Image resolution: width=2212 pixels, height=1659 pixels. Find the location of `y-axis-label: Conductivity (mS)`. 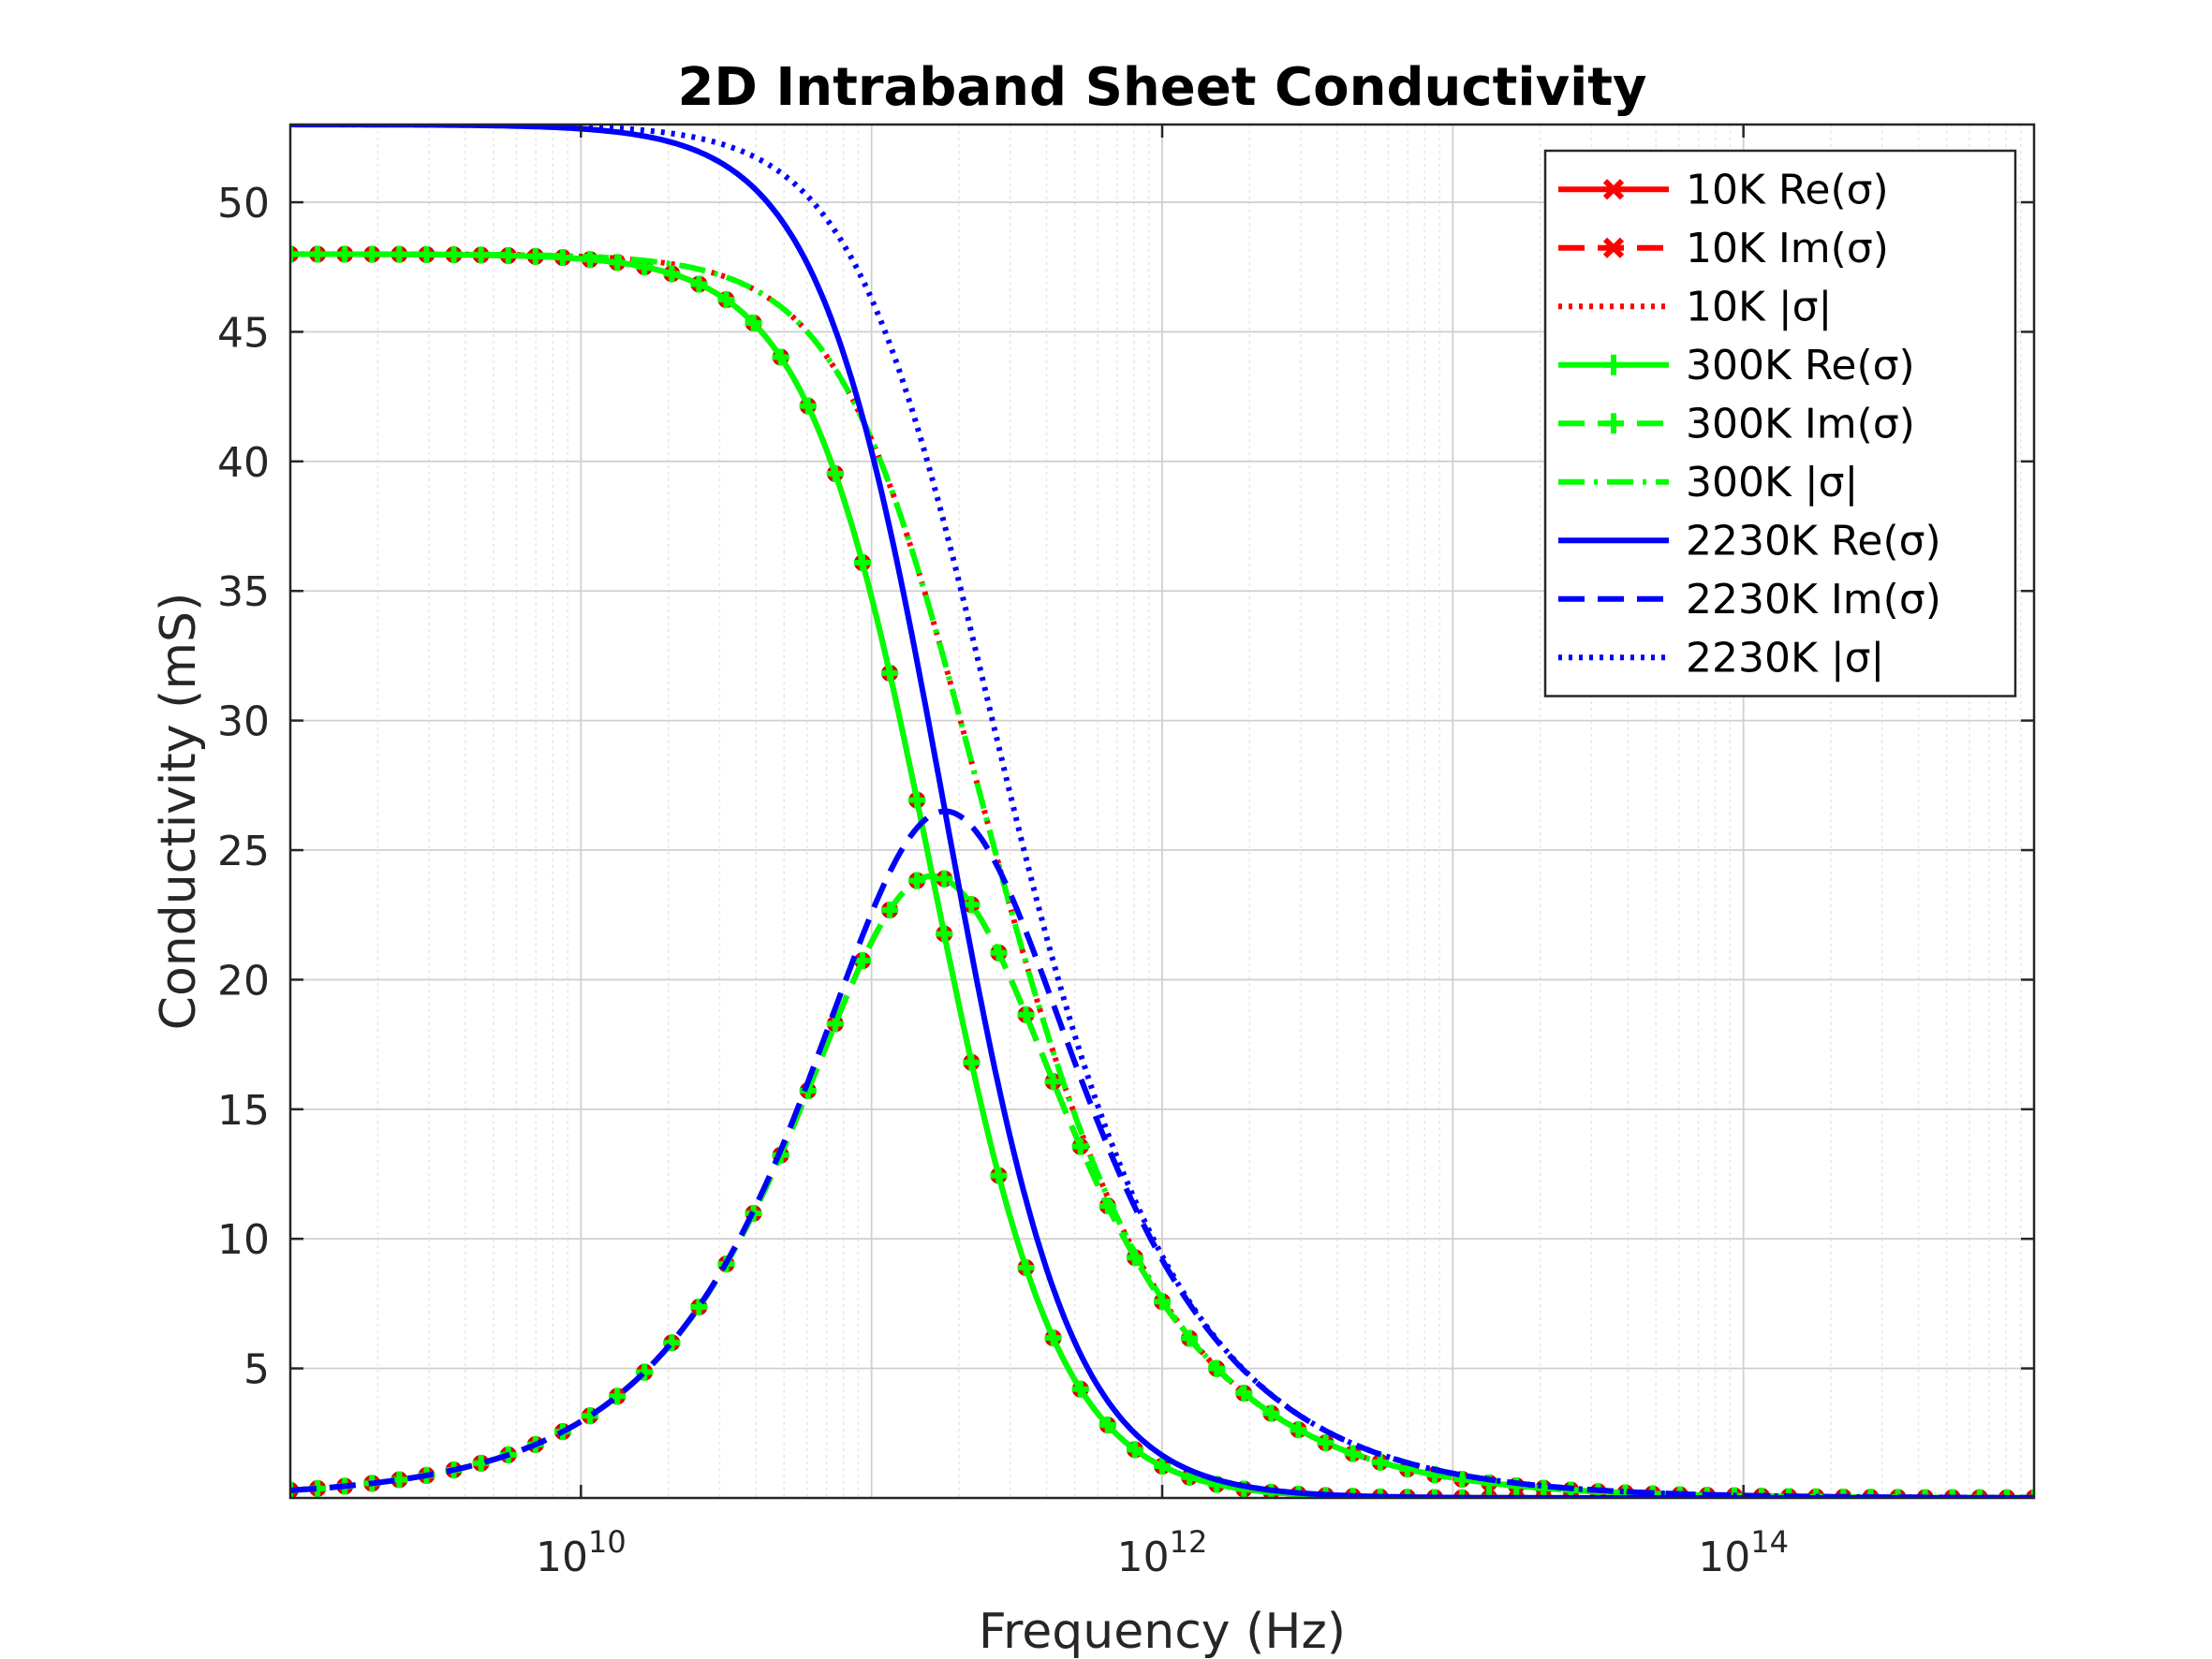

y-axis-label: Conductivity (mS) is located at coordinates (179, 812).